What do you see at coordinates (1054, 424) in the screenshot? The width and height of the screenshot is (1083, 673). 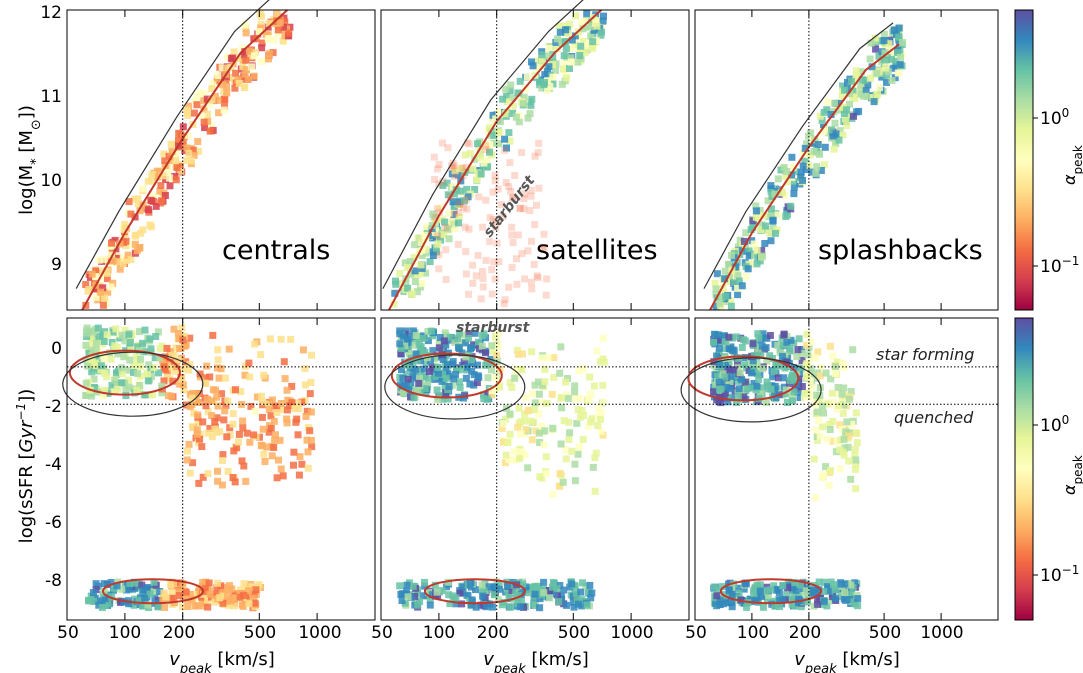 I see `colorbar-tick-label: 100` at bounding box center [1054, 424].